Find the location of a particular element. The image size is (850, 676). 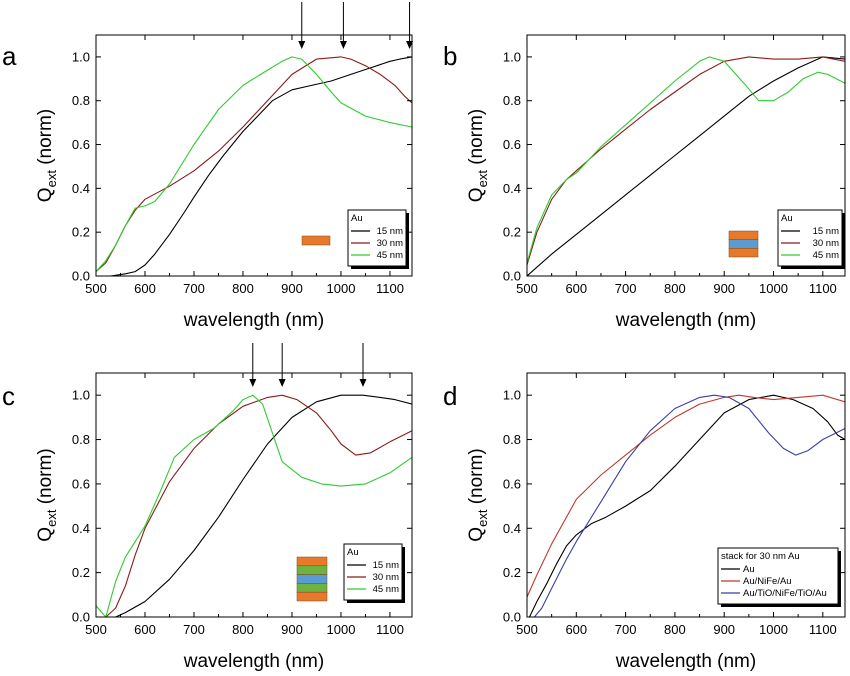

legend-title: stack for 30 nm Au is located at coordinates (760, 556).